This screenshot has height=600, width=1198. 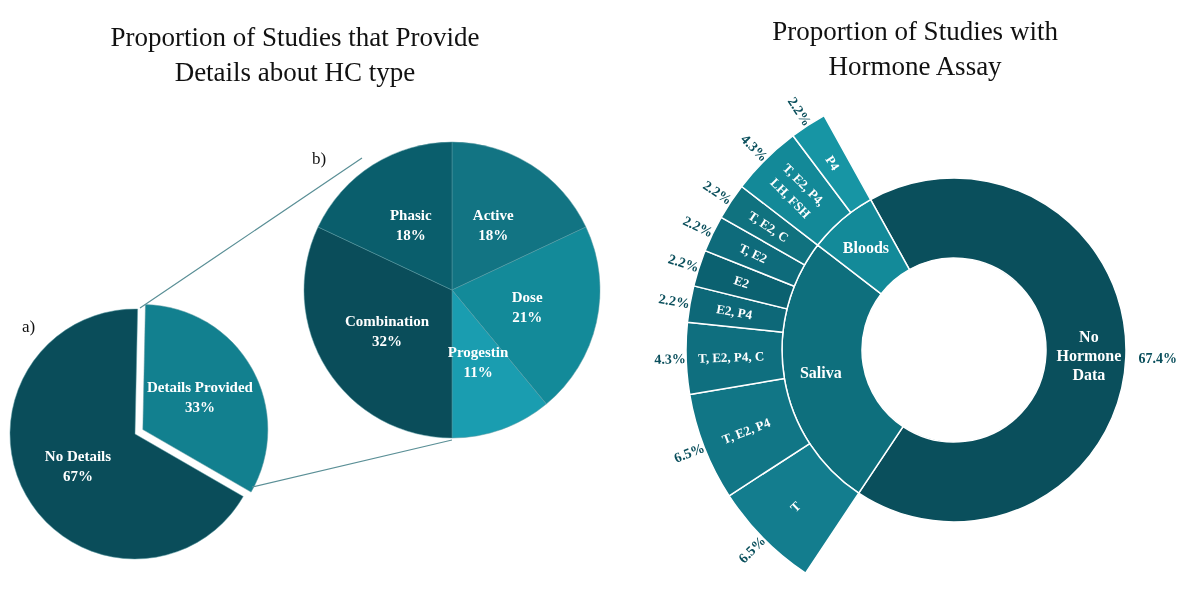 What do you see at coordinates (29, 326) in the screenshot?
I see `text: a)` at bounding box center [29, 326].